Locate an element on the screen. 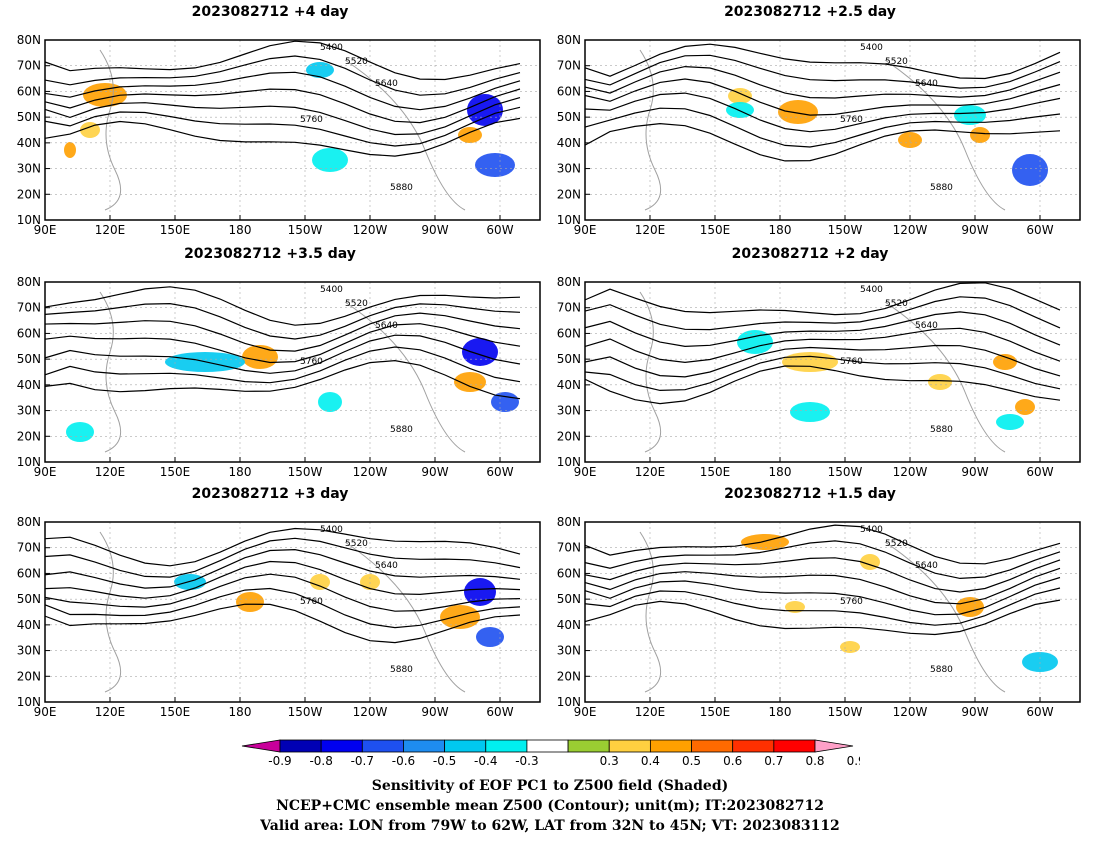 Image resolution: width=1100 pixels, height=850 pixels. colorbar-tick-label: 0.5 is located at coordinates (691, 761).